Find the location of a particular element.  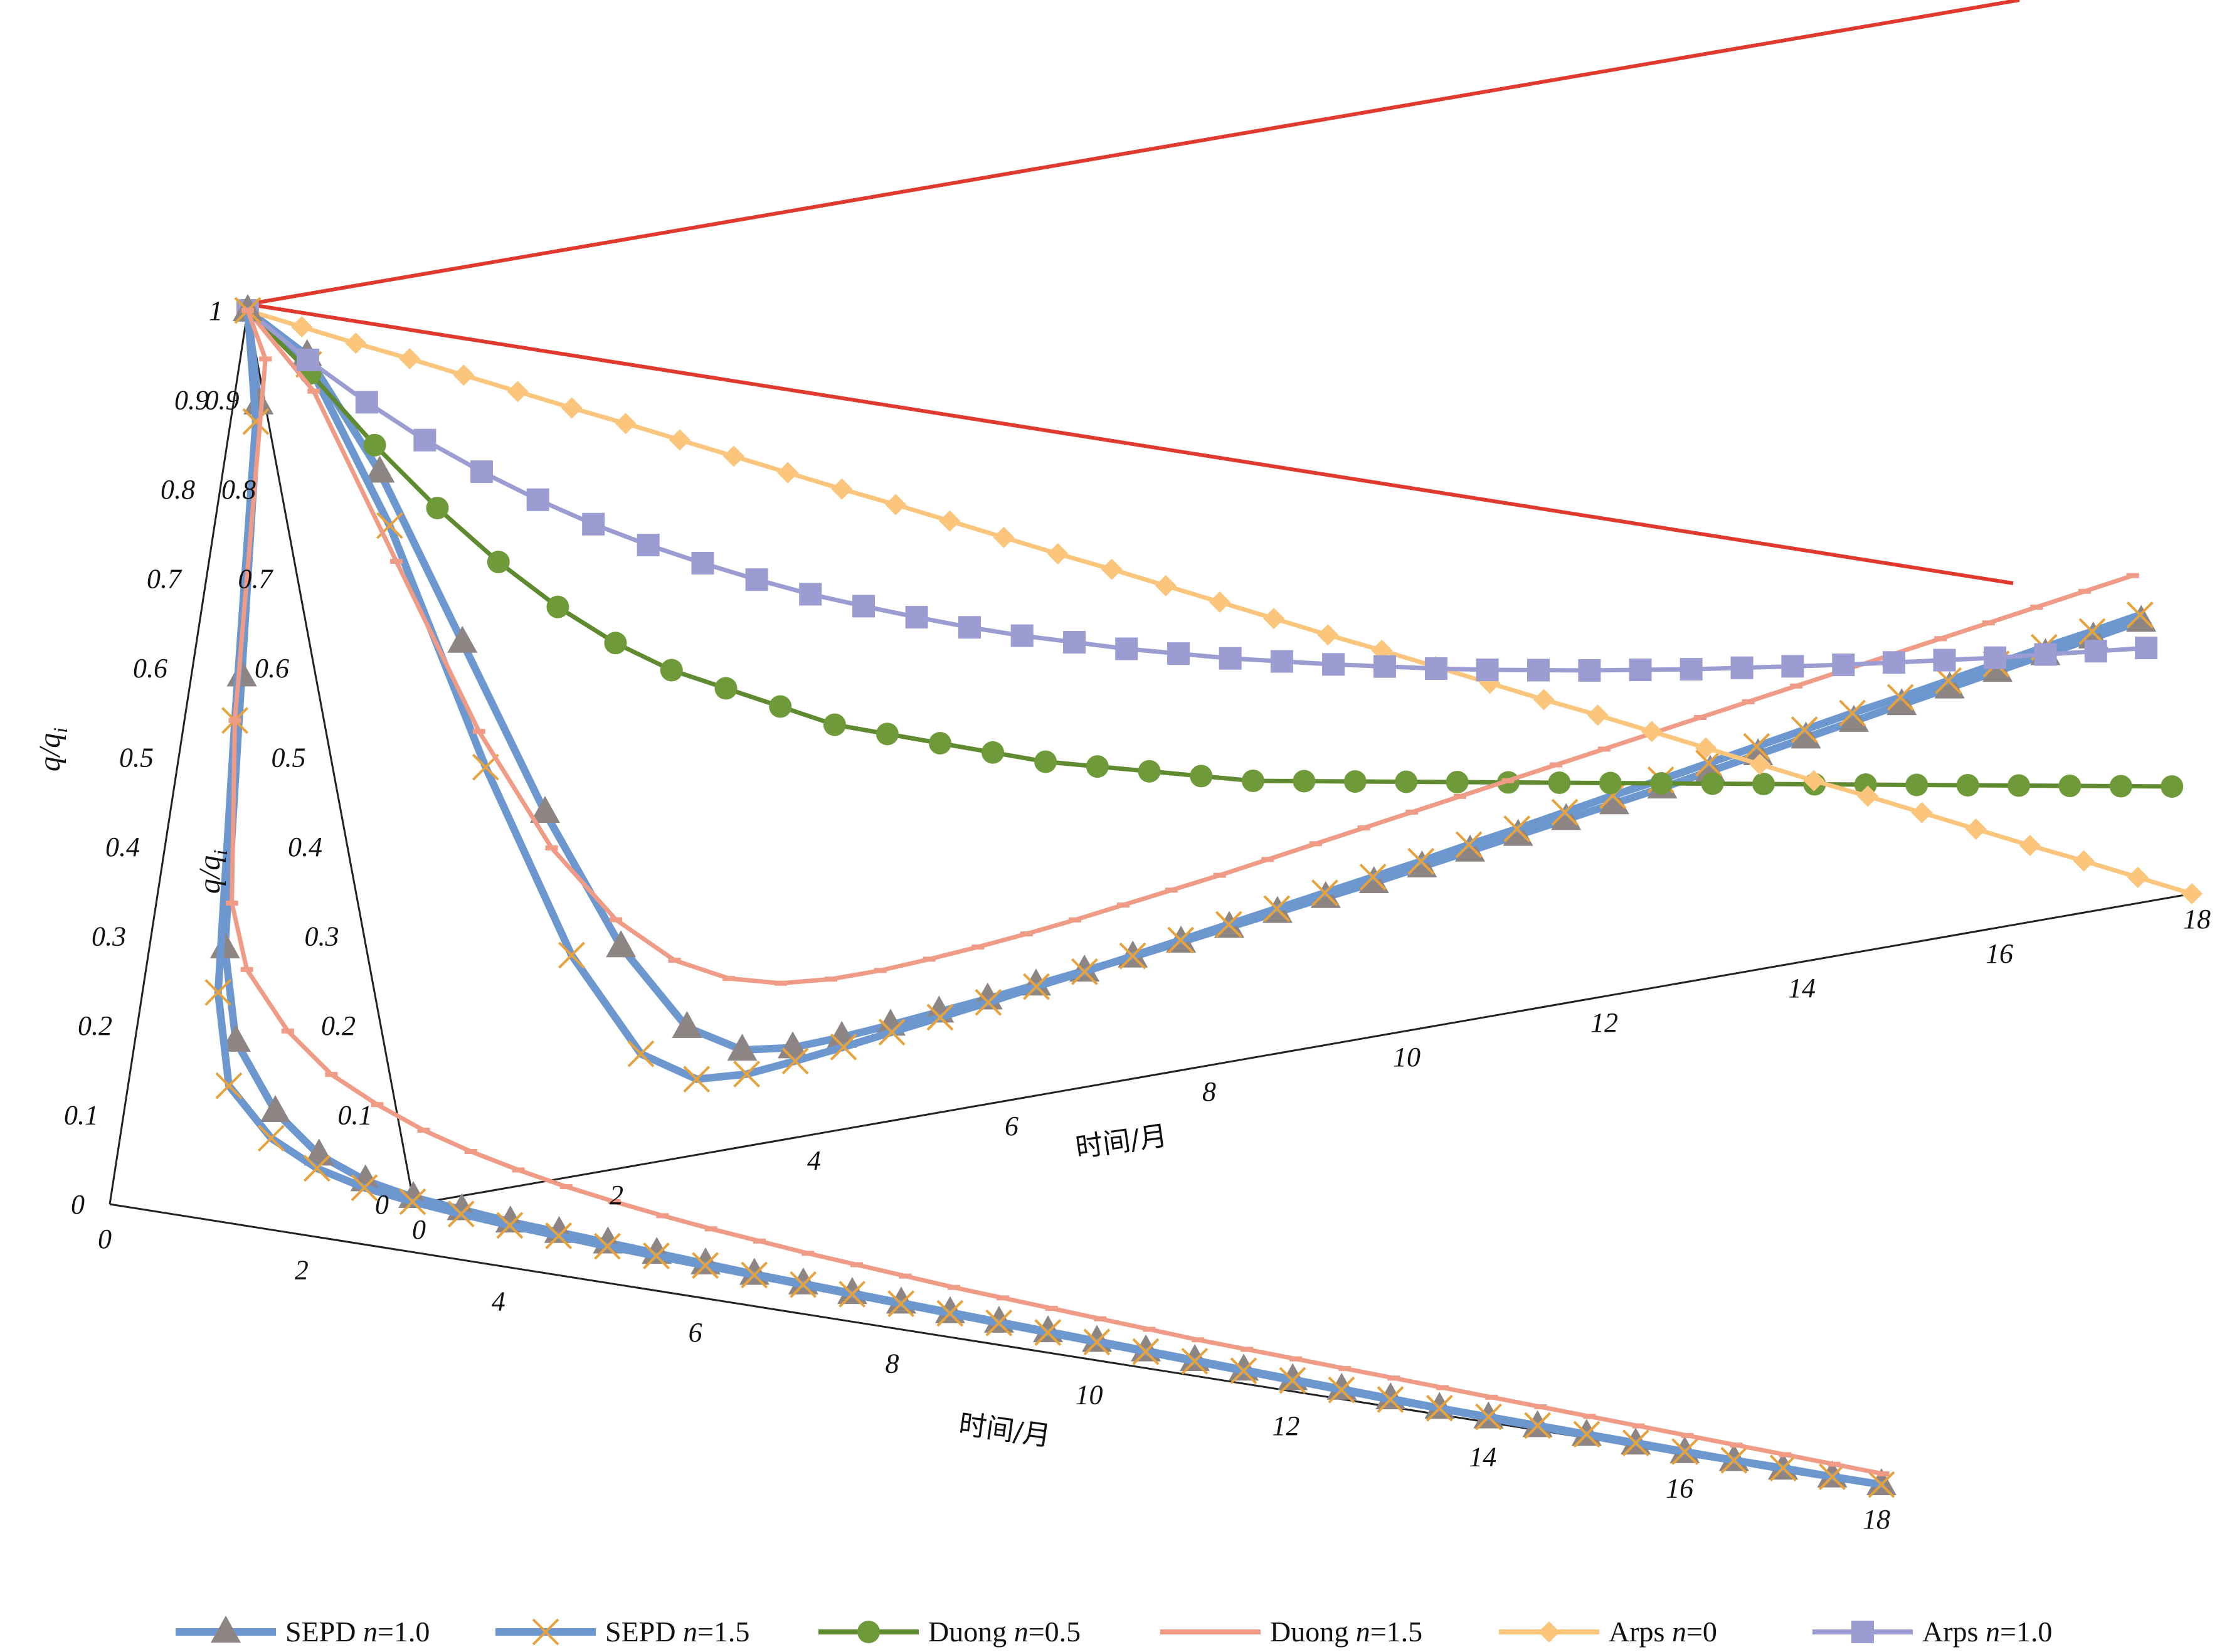

legend-label-value: =0 is located at coordinates (1701, 1632).